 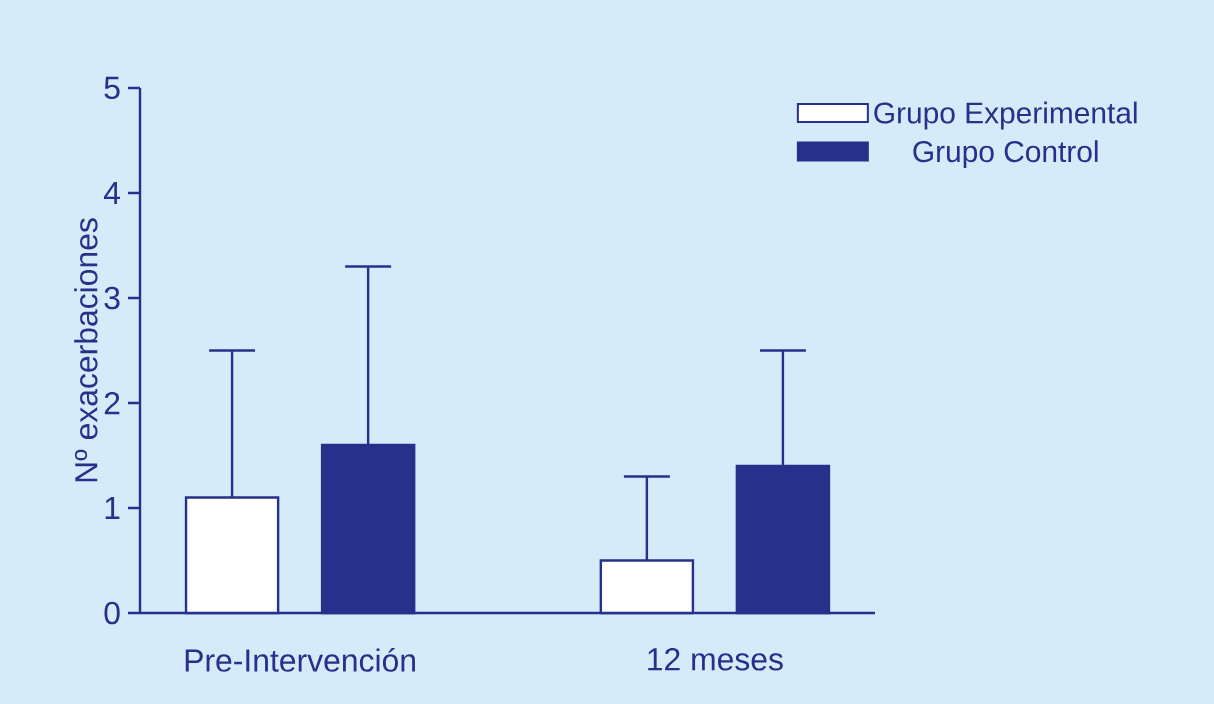 I want to click on legend-label: Grupo Control, so click(x=1005, y=154).